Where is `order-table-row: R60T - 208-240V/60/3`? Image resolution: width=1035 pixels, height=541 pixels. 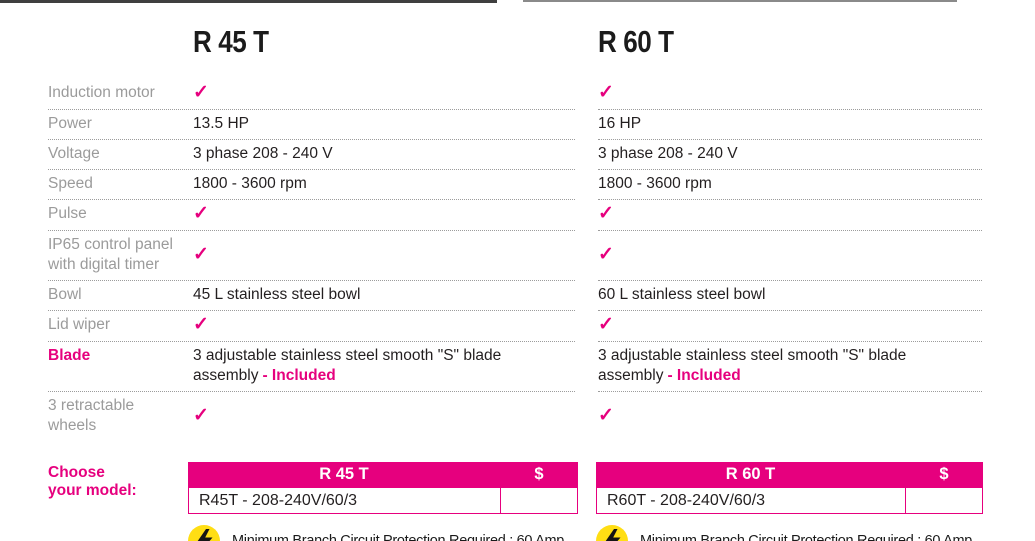 order-table-row: R60T - 208-240V/60/3 is located at coordinates (789, 500).